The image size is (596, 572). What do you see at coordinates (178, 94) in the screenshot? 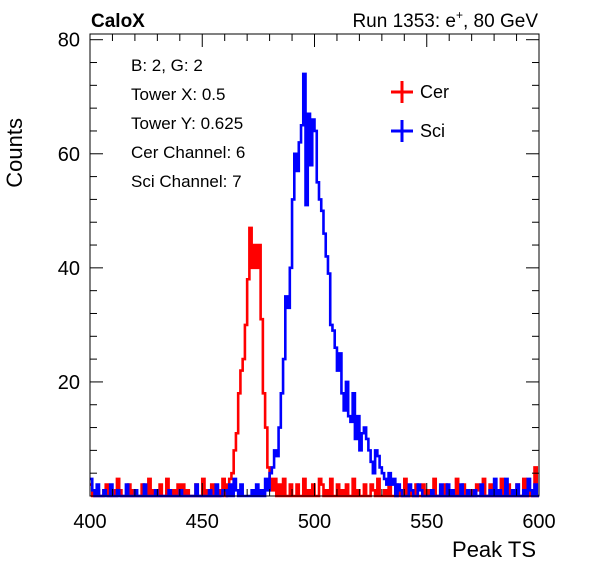
I see `info-line-tower-x: Tower X: 0.5` at bounding box center [178, 94].